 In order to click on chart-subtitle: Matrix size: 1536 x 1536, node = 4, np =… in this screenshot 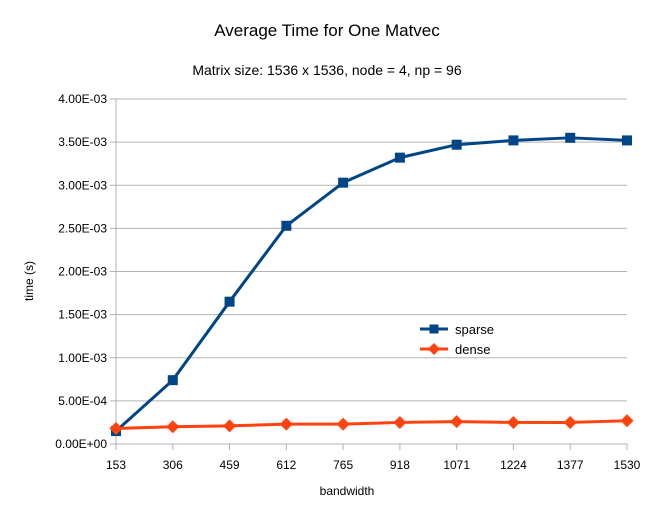, I will do `click(327, 70)`.